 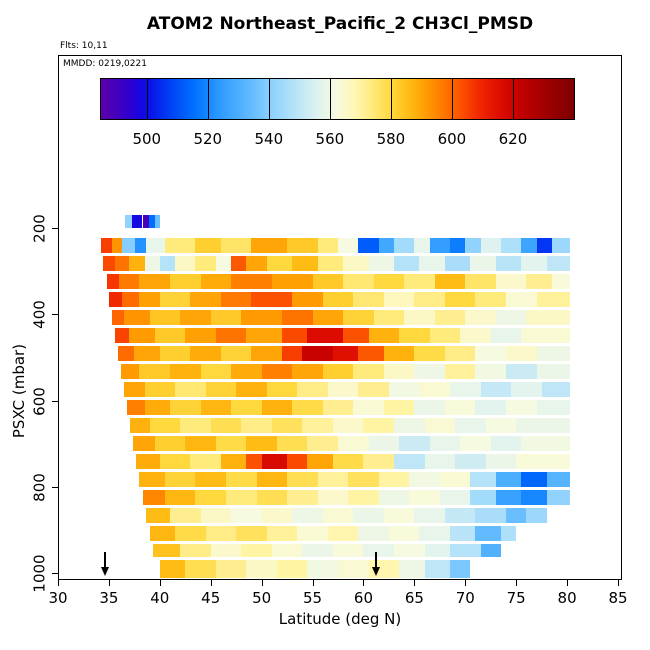 What do you see at coordinates (109, 598) in the screenshot?
I see `x-tick-label: 35` at bounding box center [109, 598].